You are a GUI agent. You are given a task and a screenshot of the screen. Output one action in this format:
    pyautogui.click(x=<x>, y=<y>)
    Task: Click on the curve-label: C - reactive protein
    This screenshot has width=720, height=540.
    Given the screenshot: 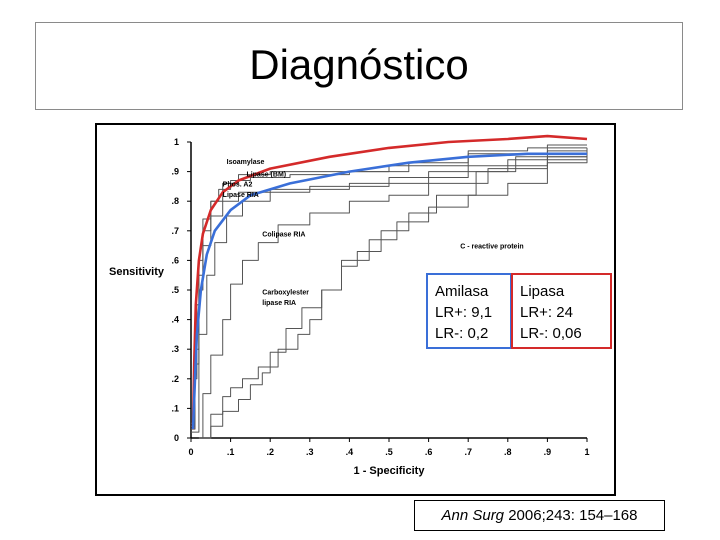 What is the action you would take?
    pyautogui.click(x=491, y=247)
    